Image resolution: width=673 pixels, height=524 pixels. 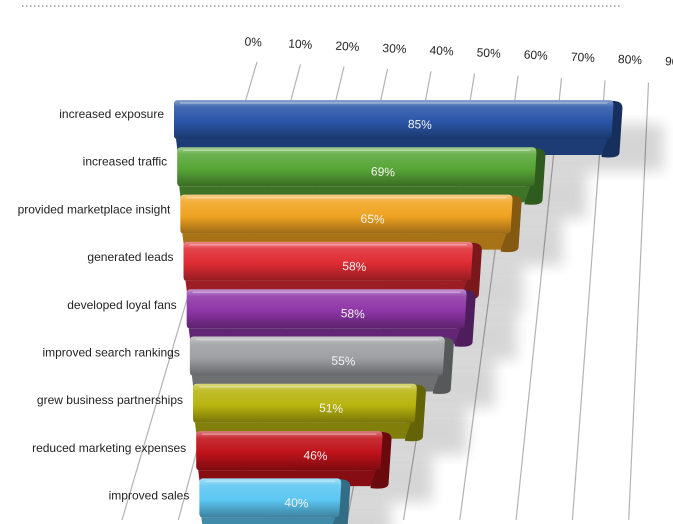 I want to click on bar-value-label: 55%, so click(x=343, y=360).